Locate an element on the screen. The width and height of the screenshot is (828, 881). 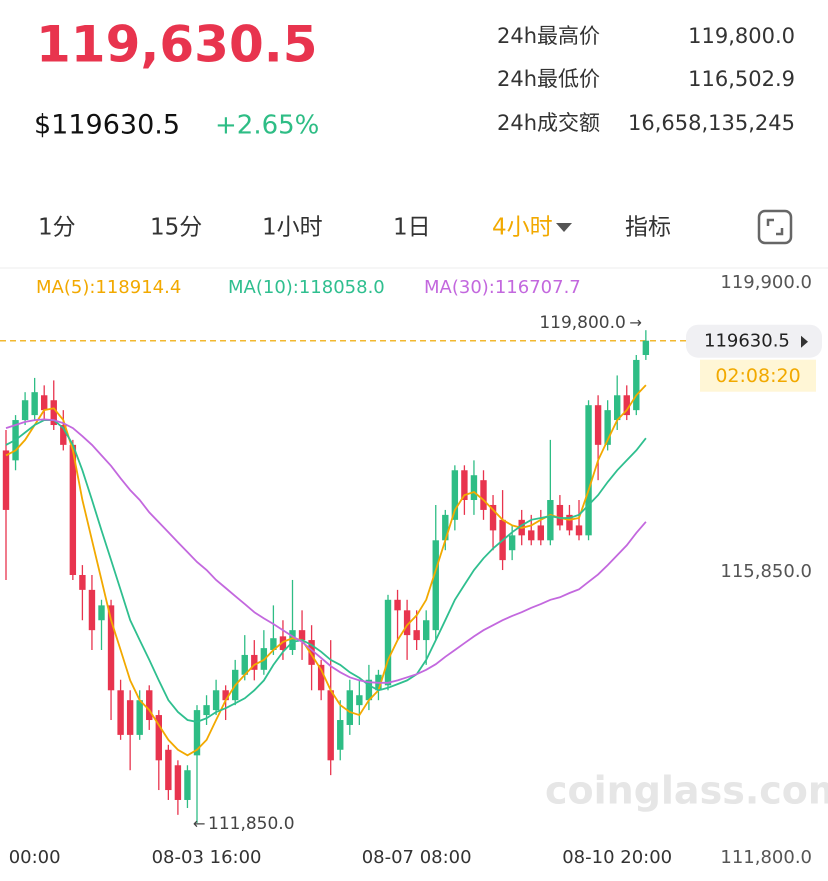
tab: 指标 is located at coordinates (648, 228).